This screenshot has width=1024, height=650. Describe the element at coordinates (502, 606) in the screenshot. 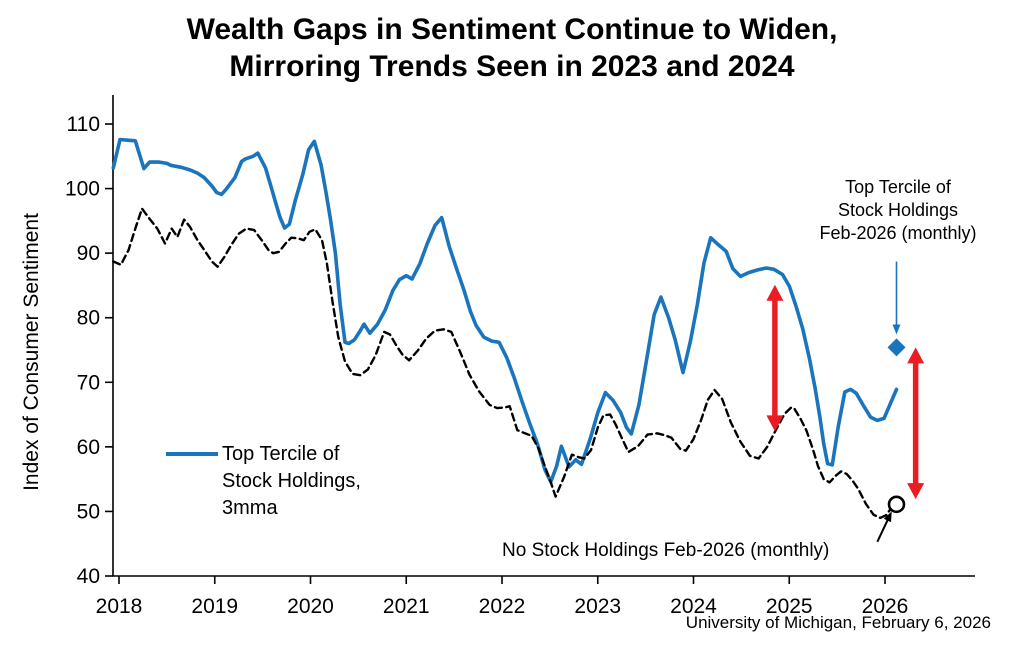

I see `x-tick-label: 2022` at that location.